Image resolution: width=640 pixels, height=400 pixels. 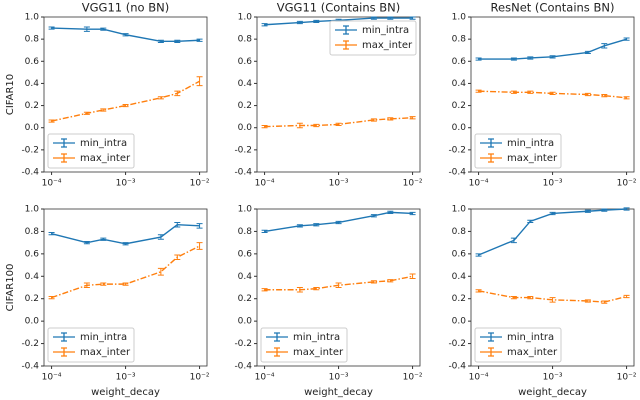 What do you see at coordinates (103, 143) in the screenshot?
I see `legend-label: min_intra` at bounding box center [103, 143].